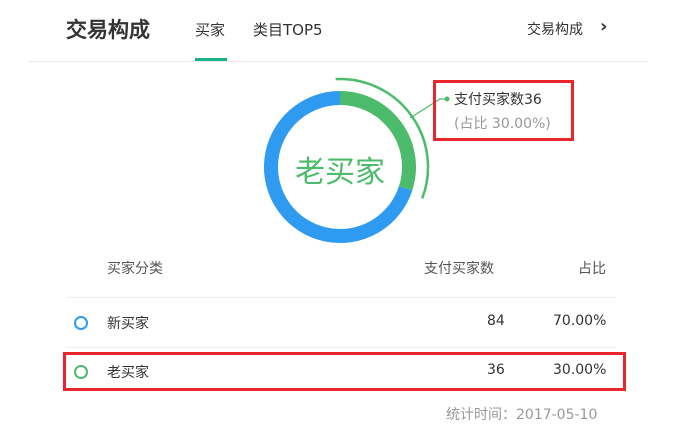 The image size is (675, 435). Describe the element at coordinates (522, 415) in the screenshot. I see `stat-time: 统计时间：2017-05-10` at that location.